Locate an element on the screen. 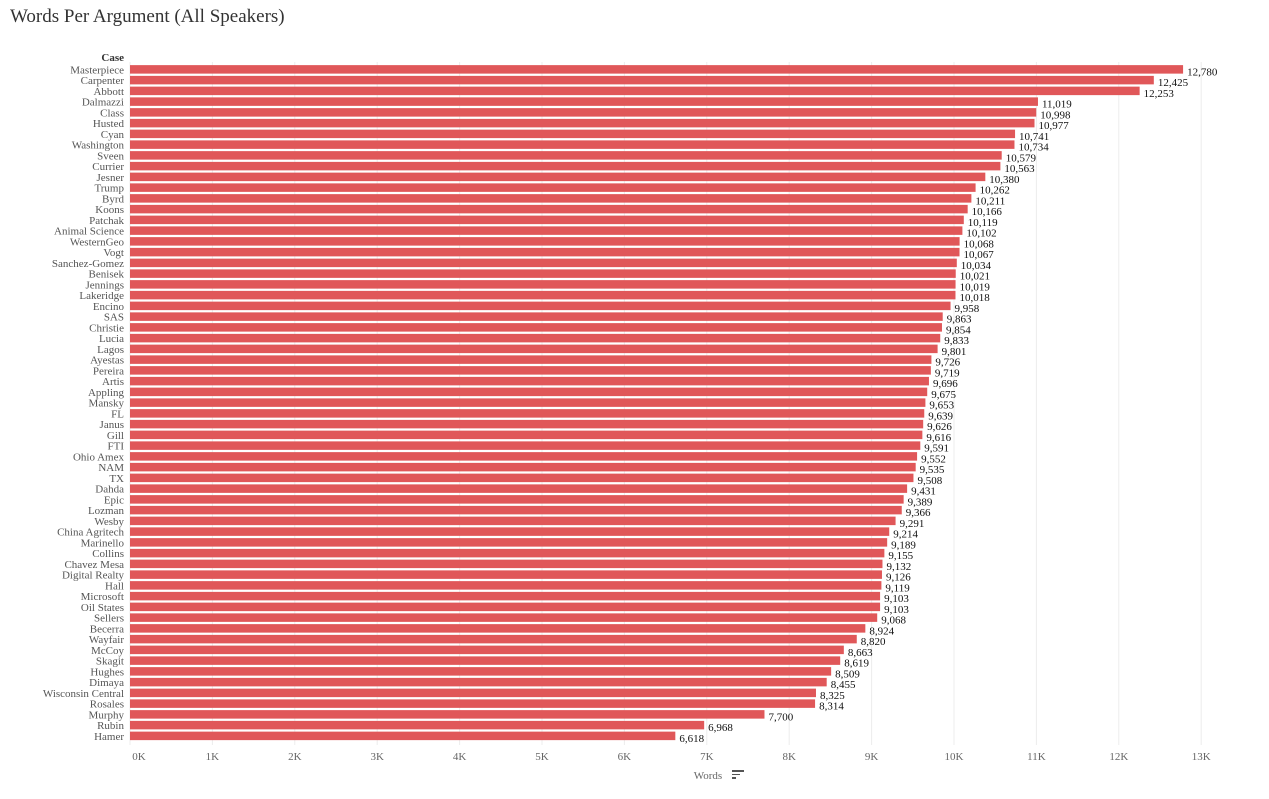  category-label: Mansky is located at coordinates (107, 404).